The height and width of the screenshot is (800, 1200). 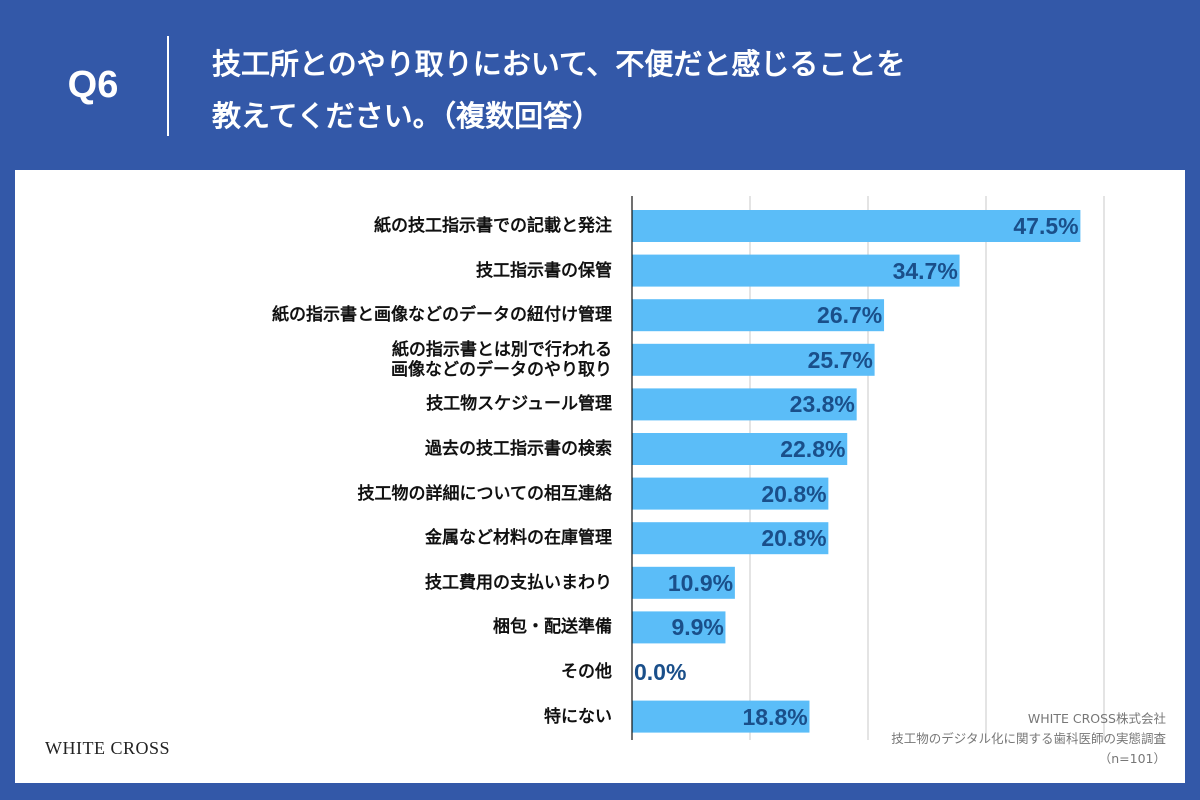 I want to click on page-title: 技工所とのやり取りにおいて、不便だと感じることを 教えてください。（複数回答）, so click(x=558, y=90).